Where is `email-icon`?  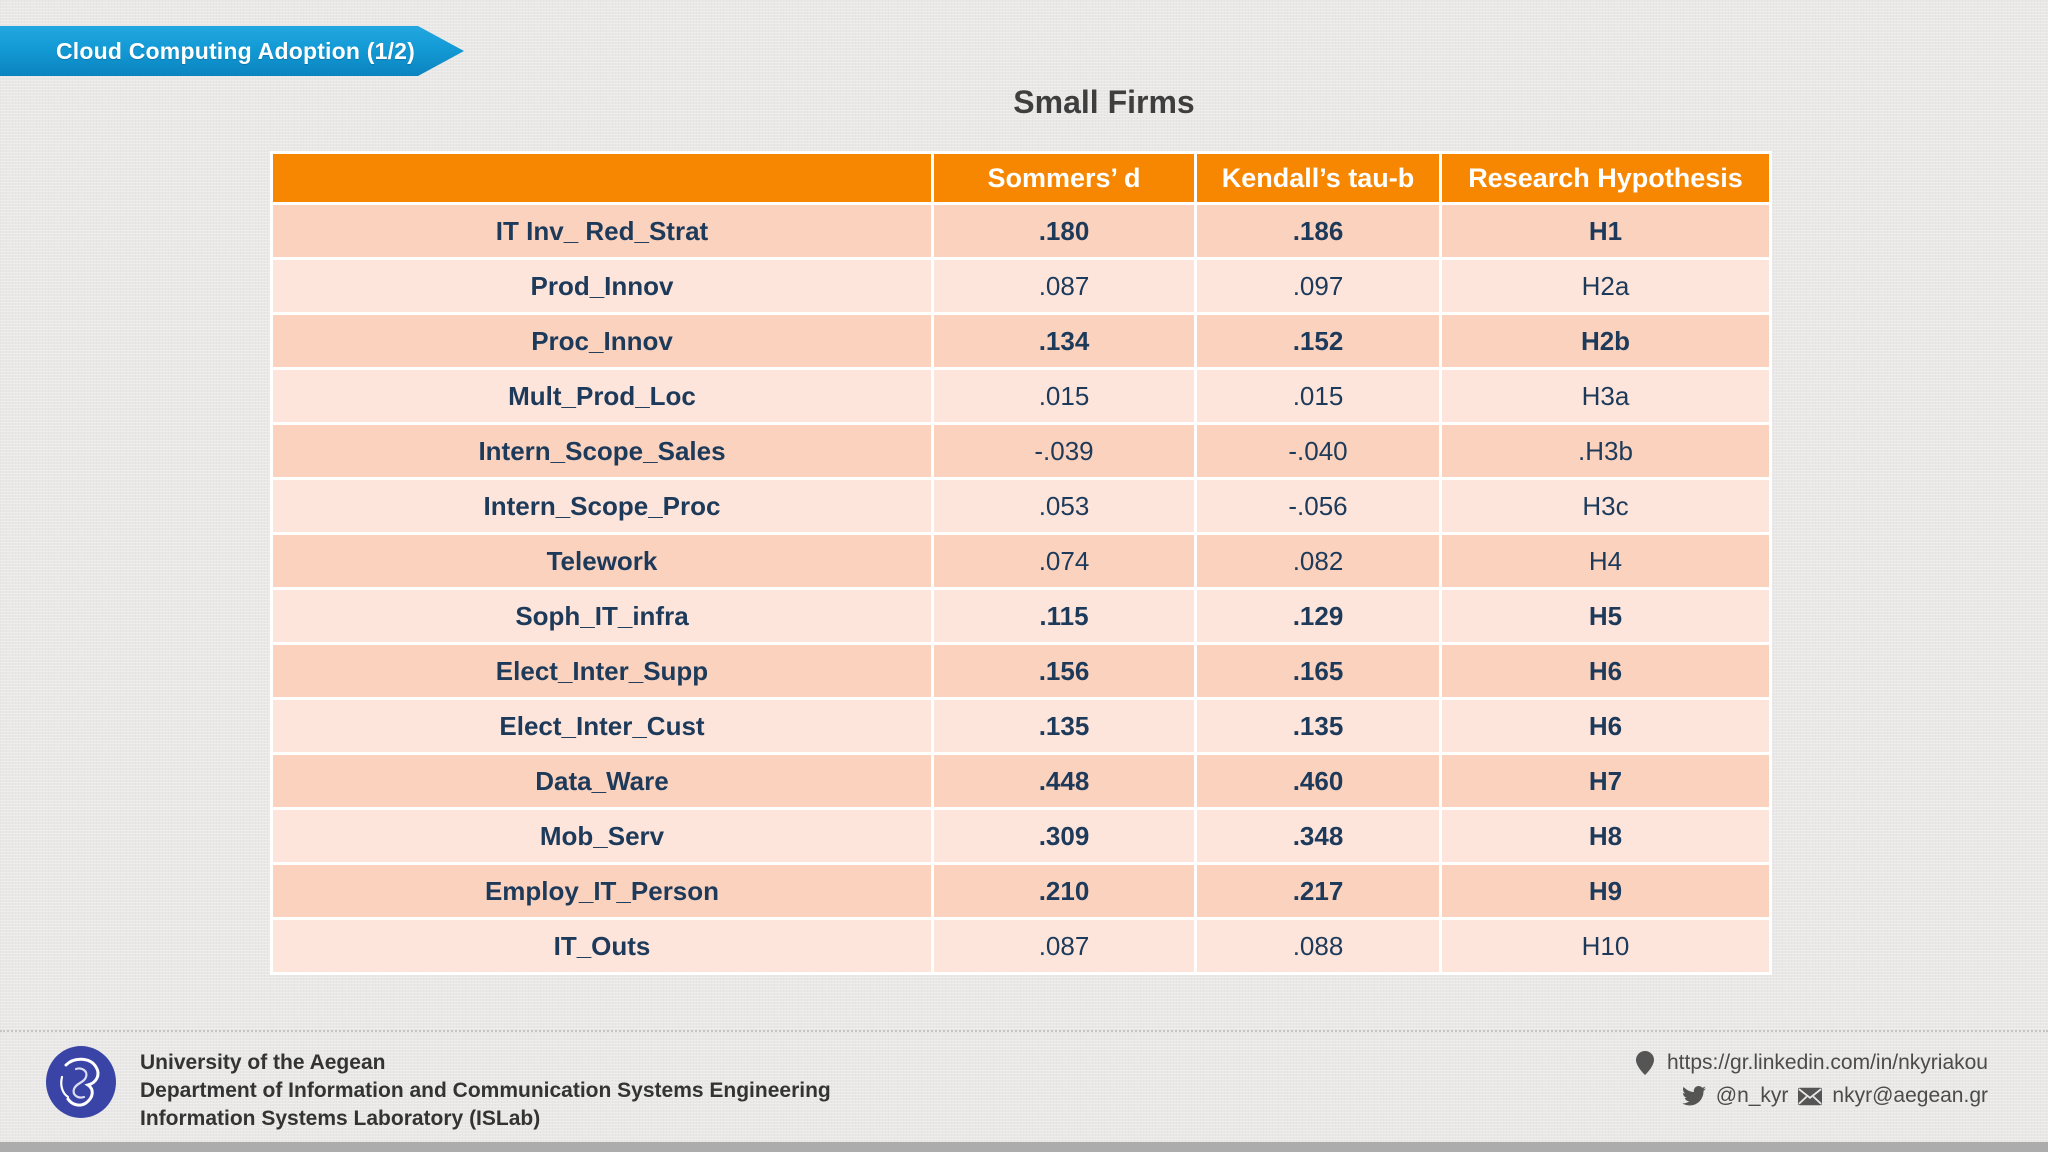
email-icon is located at coordinates (1810, 1096).